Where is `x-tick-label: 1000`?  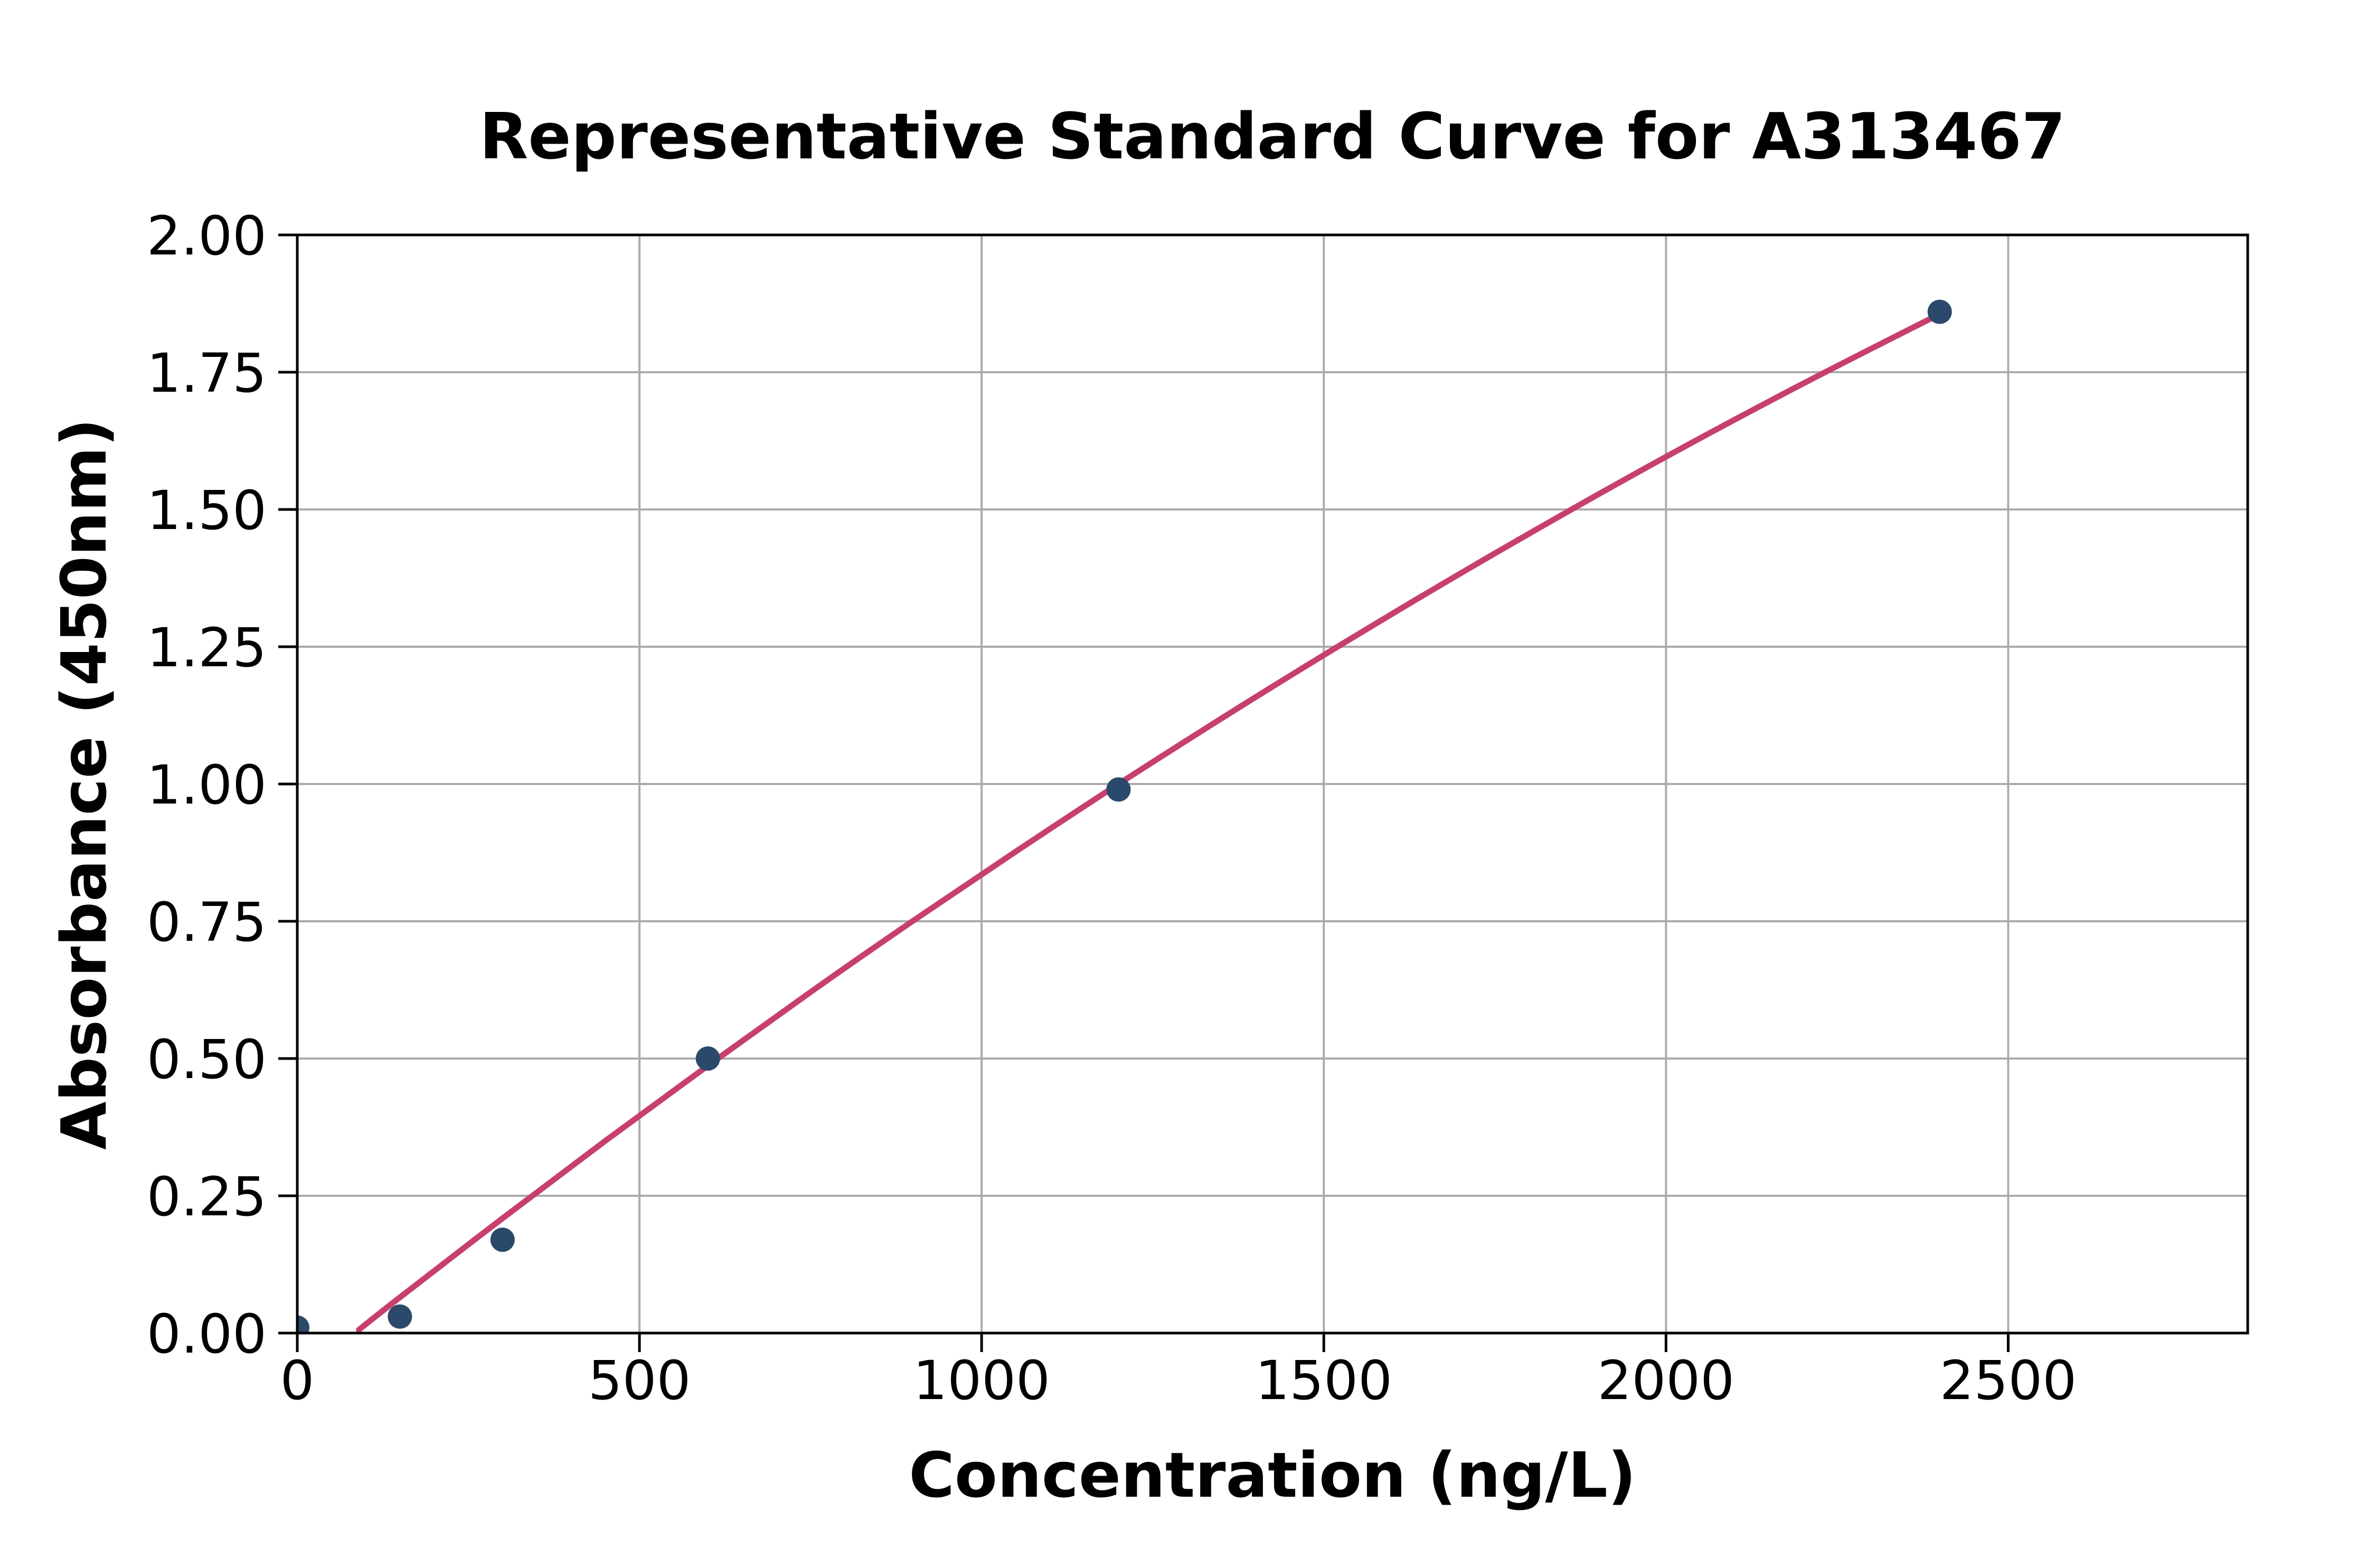
x-tick-label: 1000 is located at coordinates (982, 1381).